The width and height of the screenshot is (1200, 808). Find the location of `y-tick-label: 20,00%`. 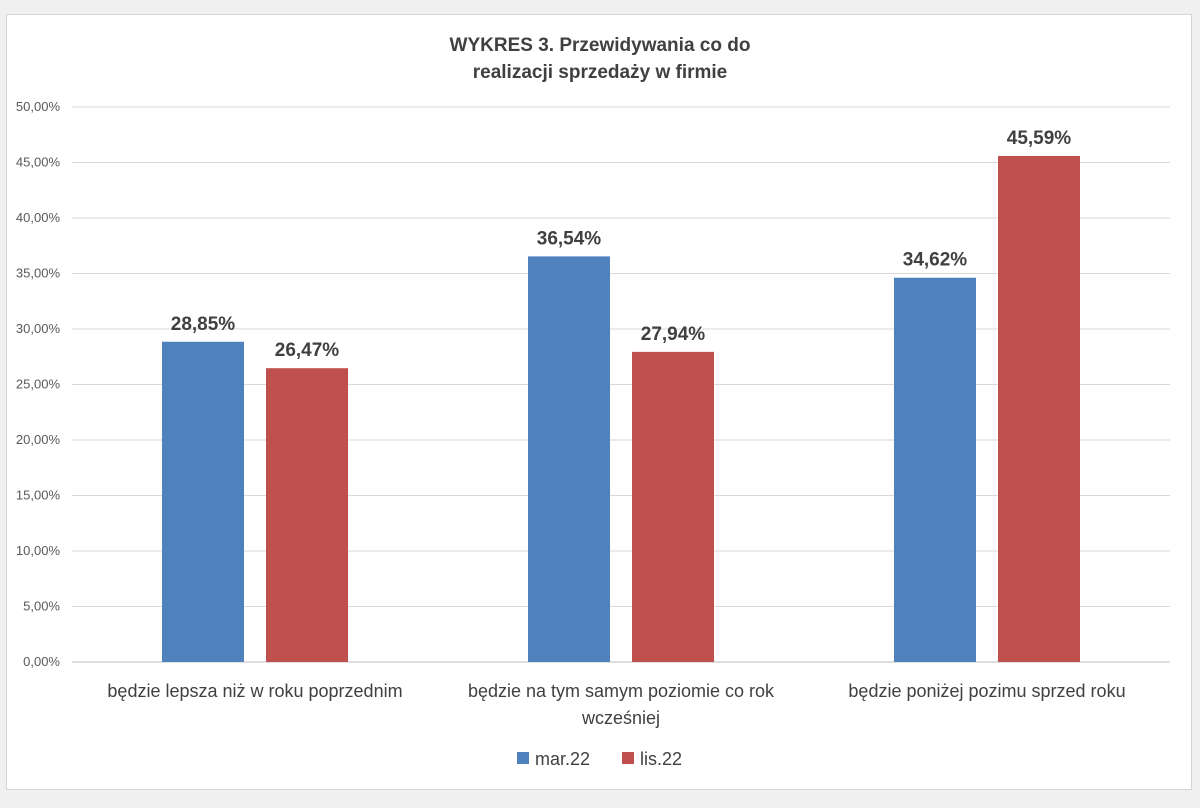

y-tick-label: 20,00% is located at coordinates (38, 439).